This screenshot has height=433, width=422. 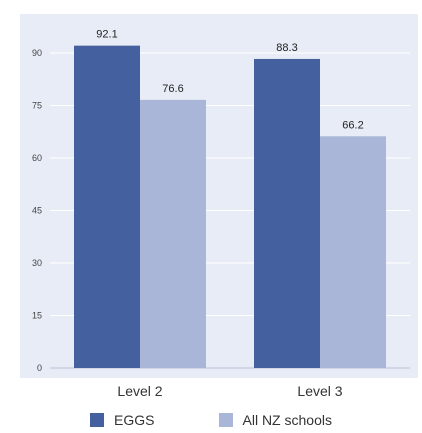 What do you see at coordinates (37, 53) in the screenshot?
I see `y-tick-label: 90` at bounding box center [37, 53].